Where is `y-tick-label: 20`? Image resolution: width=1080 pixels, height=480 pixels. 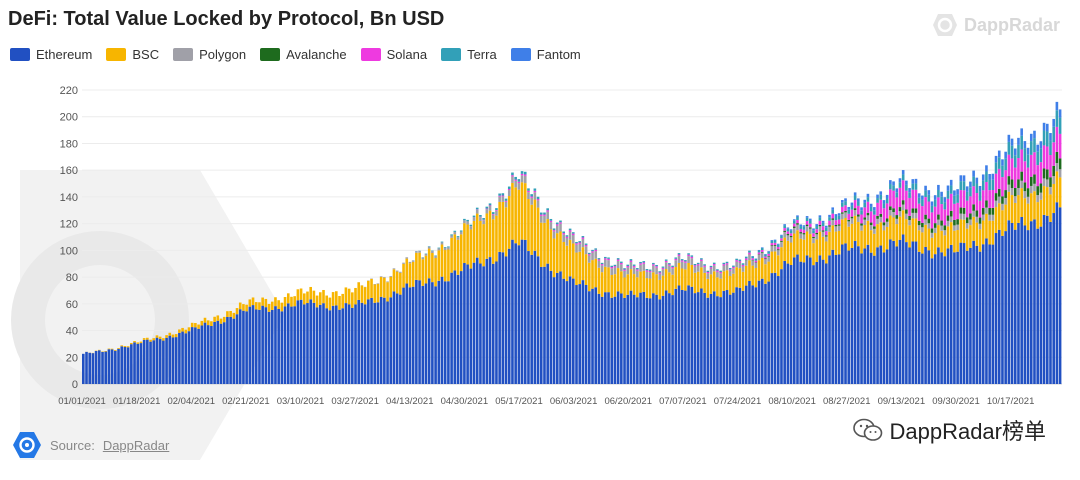 y-tick-label: 20 is located at coordinates (72, 358).